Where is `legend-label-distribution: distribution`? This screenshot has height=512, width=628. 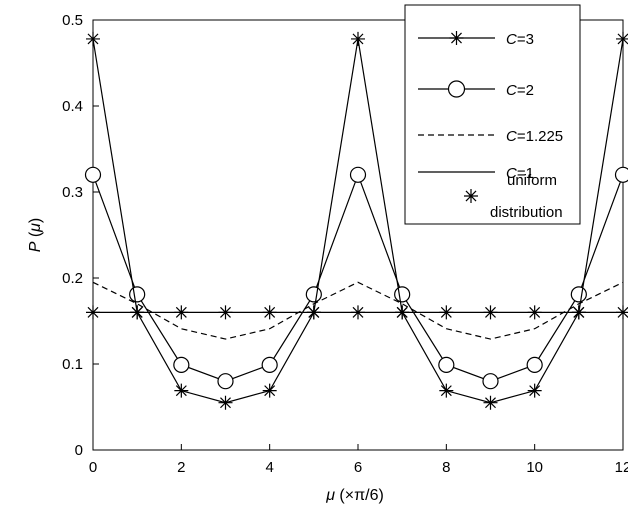 legend-label-distribution: distribution is located at coordinates (526, 212).